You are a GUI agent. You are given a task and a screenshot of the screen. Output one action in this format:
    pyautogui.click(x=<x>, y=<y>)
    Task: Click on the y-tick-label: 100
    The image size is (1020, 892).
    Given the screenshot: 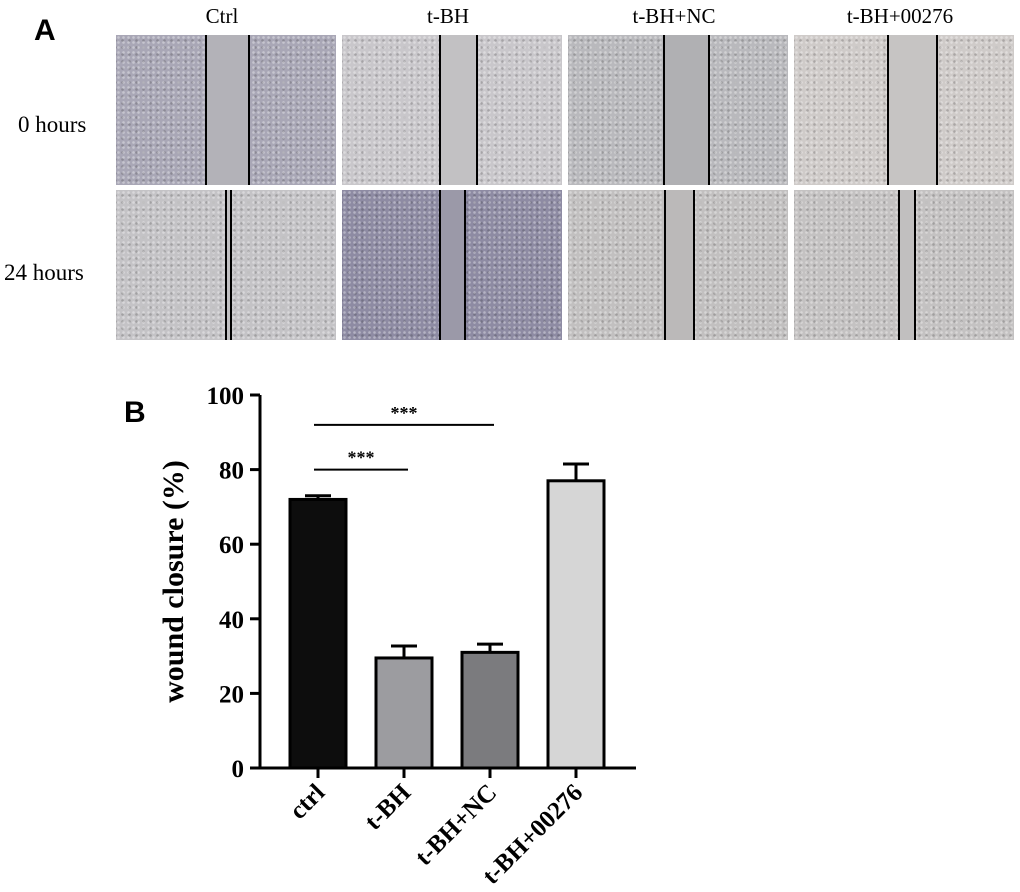 What is the action you would take?
    pyautogui.click(x=226, y=396)
    